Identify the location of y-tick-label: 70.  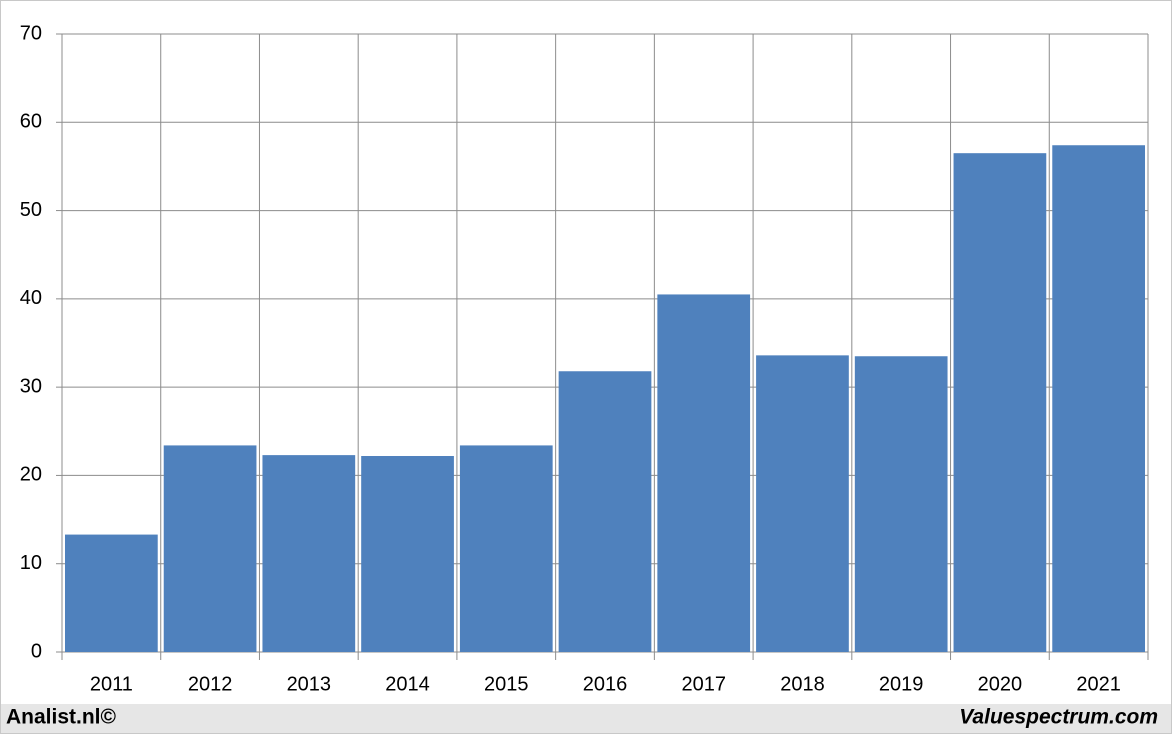
(31, 33).